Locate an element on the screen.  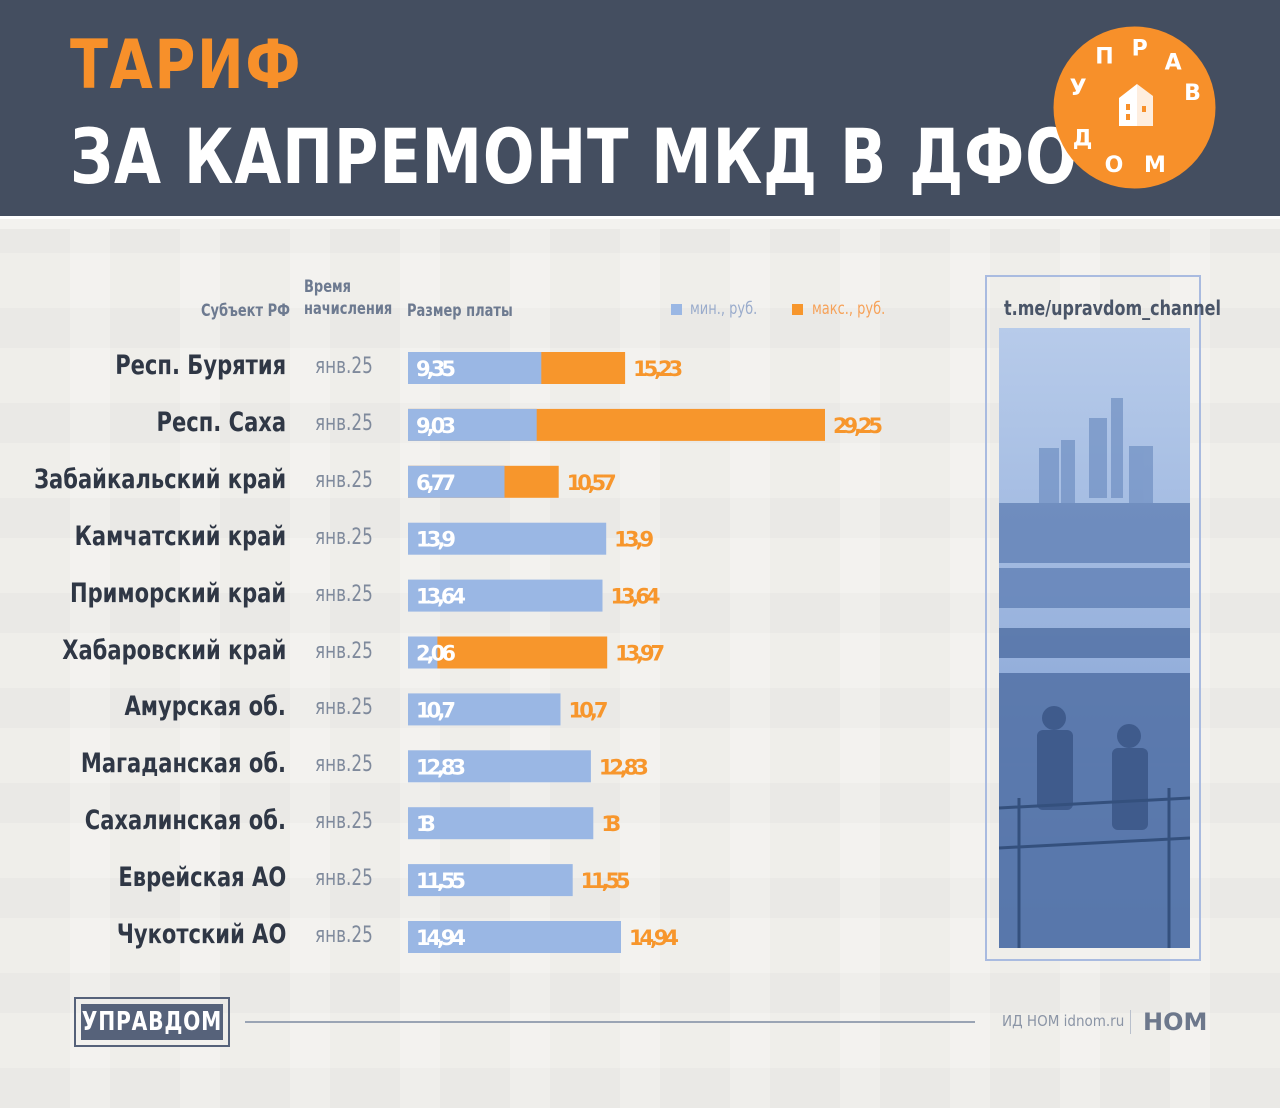
bar-max-label: 10,57 is located at coordinates (592, 483).